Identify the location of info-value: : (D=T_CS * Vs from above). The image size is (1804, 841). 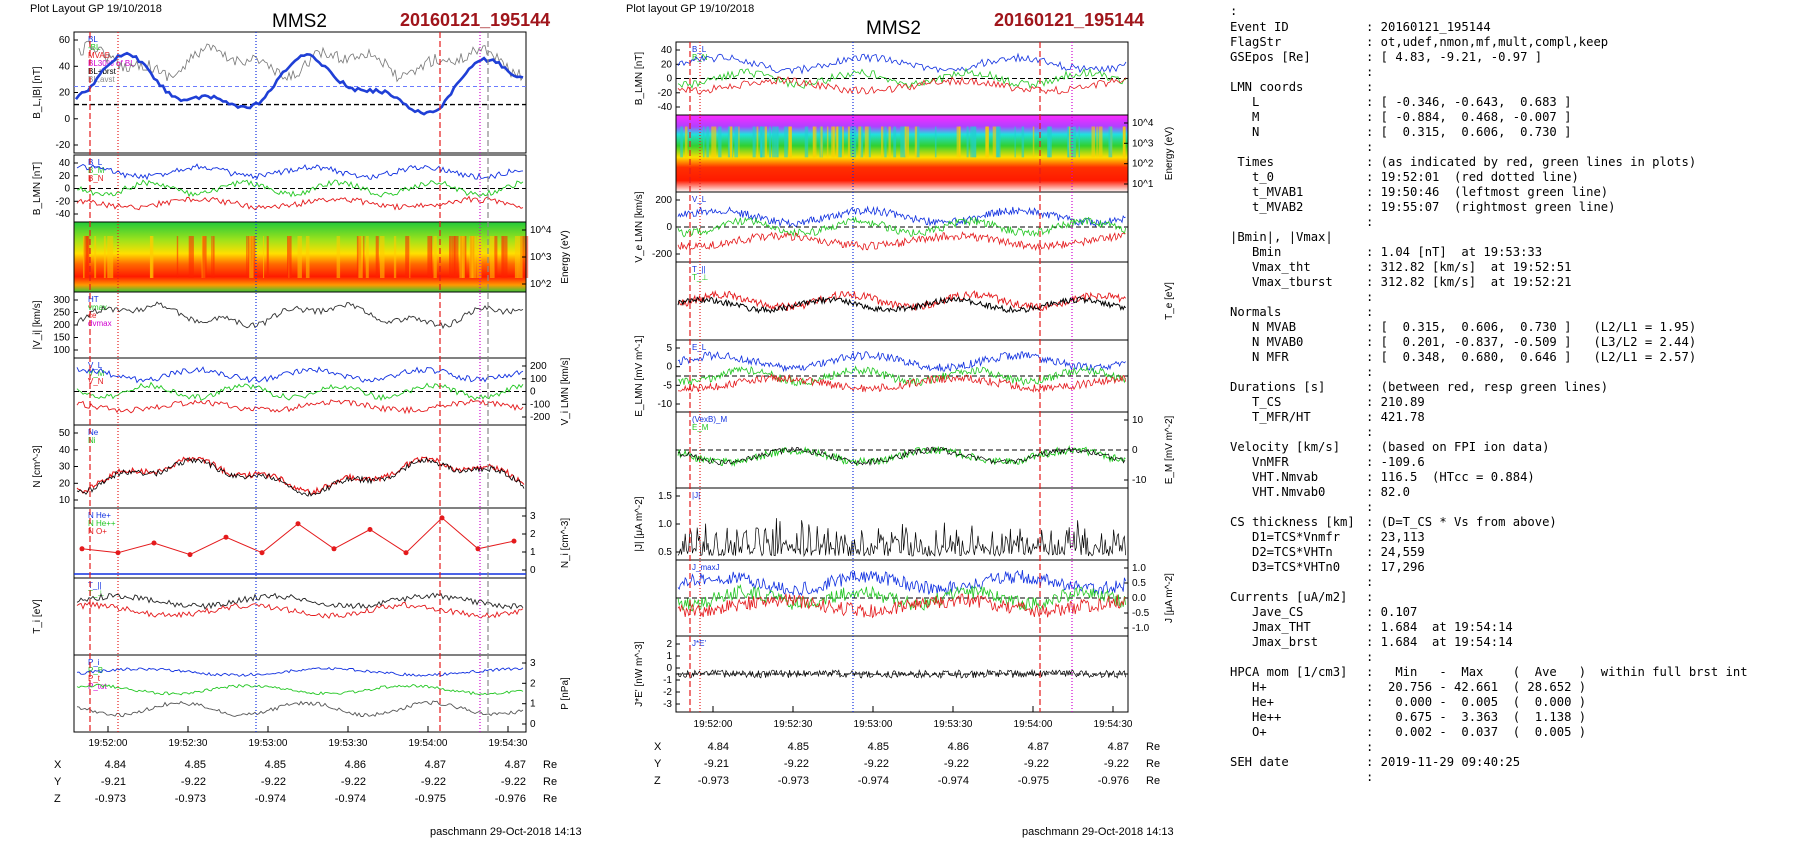
(1461, 522).